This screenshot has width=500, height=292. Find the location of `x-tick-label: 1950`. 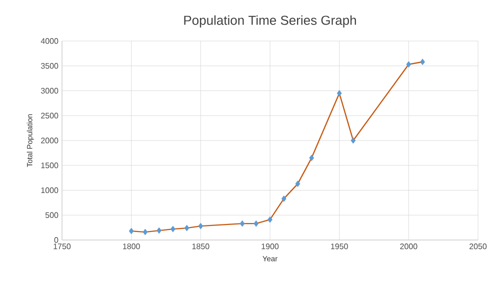

x-tick-label: 1950 is located at coordinates (339, 247).